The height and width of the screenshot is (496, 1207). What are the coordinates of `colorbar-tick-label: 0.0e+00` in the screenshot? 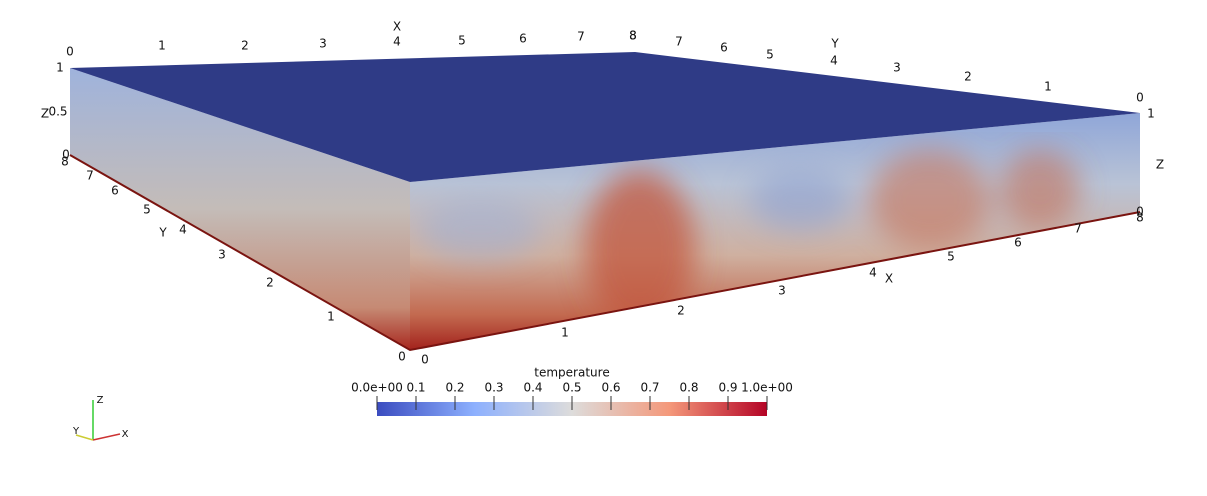 It's located at (377, 388).